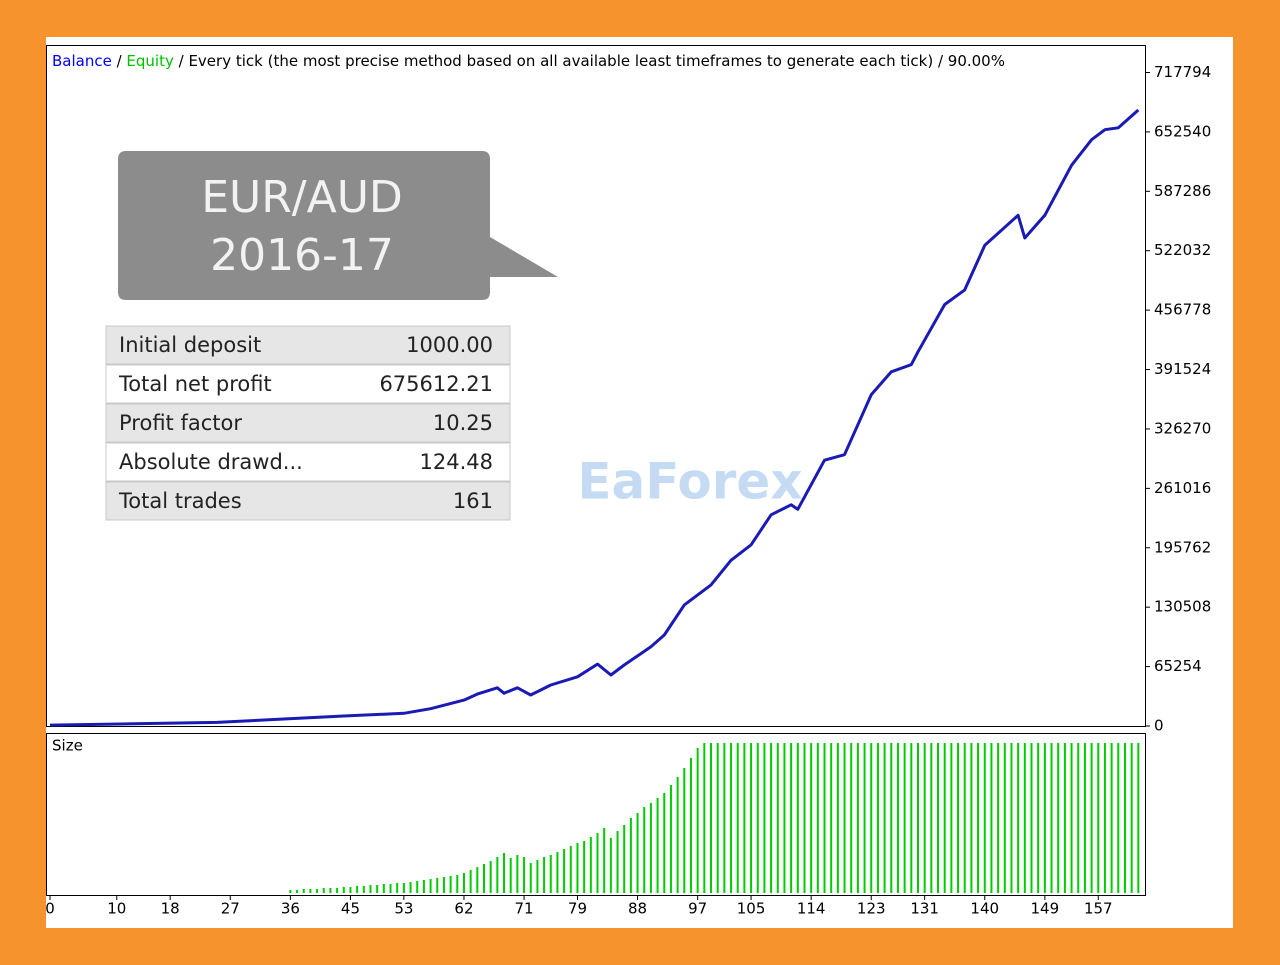 The width and height of the screenshot is (1280, 965). I want to click on stats-value: 1000.00, so click(449, 345).